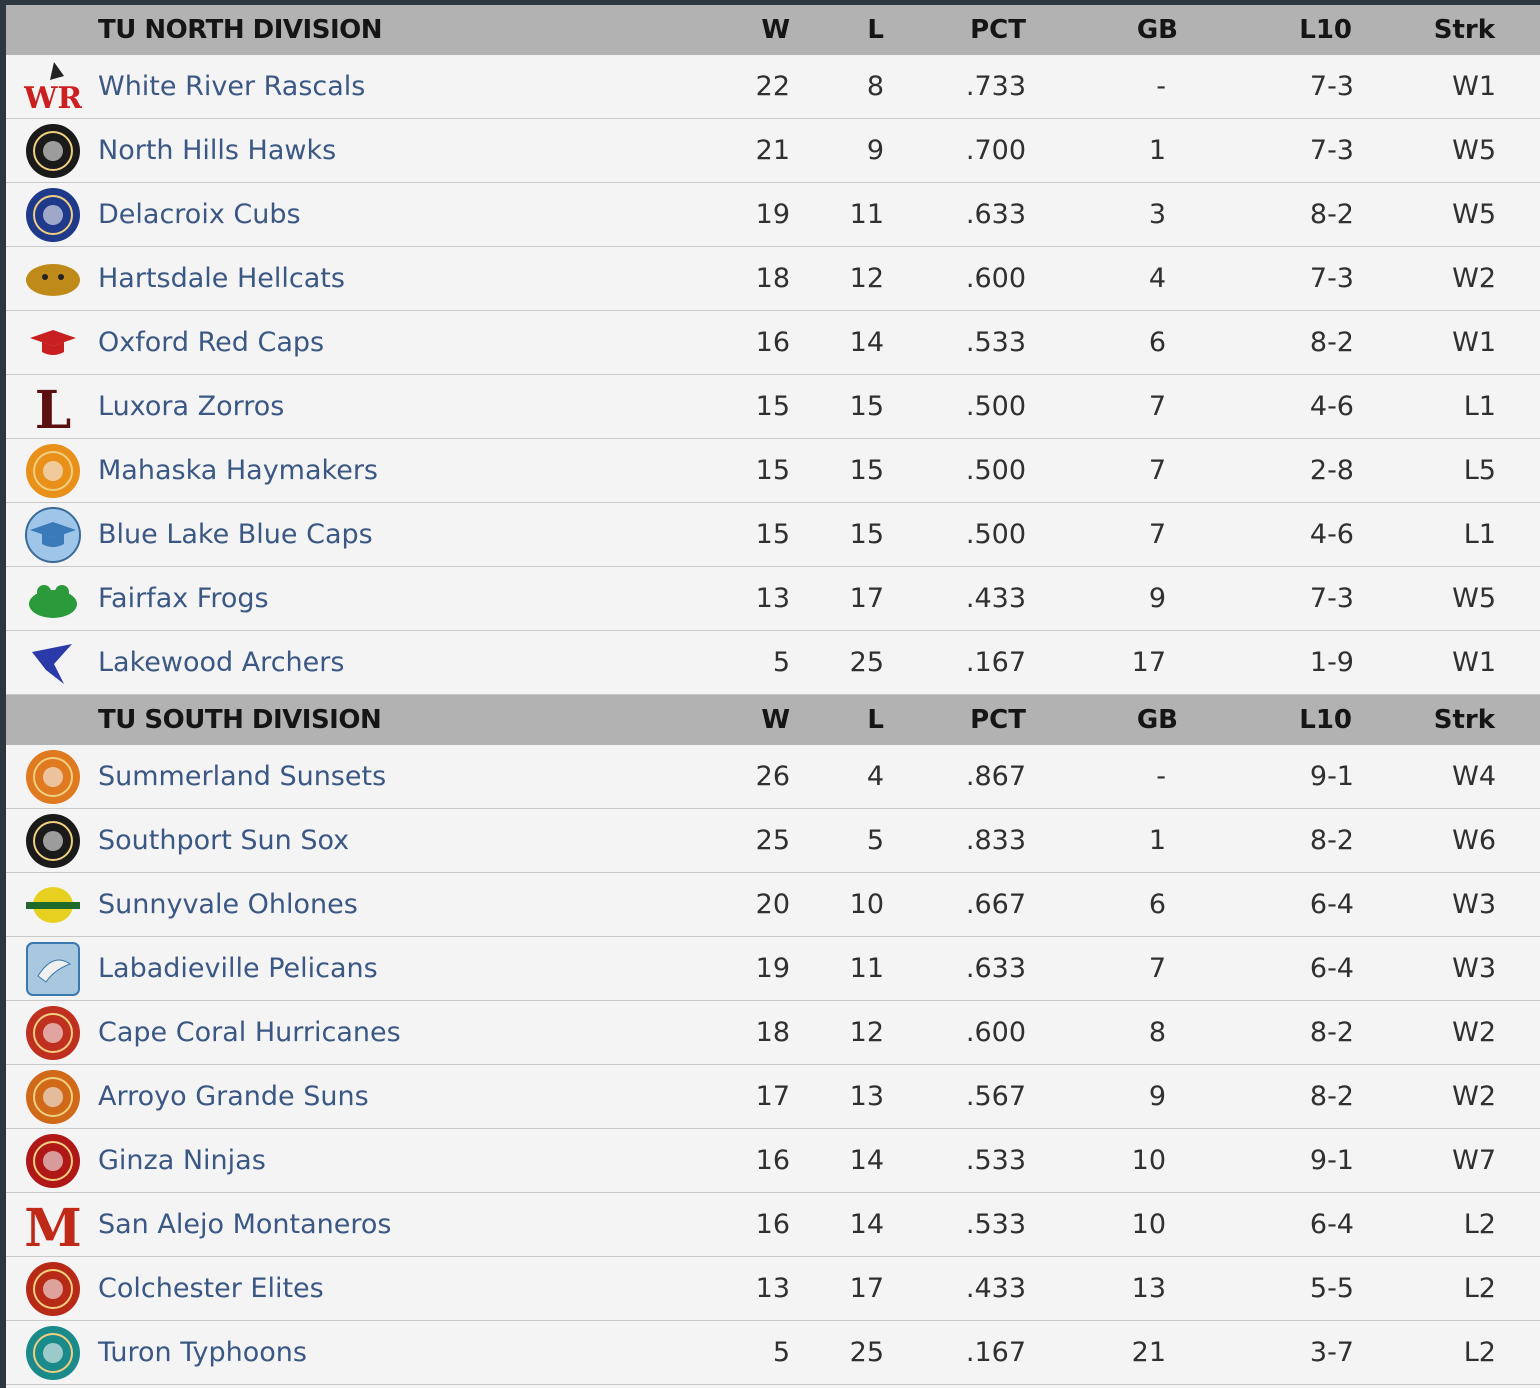  Describe the element at coordinates (53, 841) in the screenshot. I see `sun-sox-logo-icon` at that location.